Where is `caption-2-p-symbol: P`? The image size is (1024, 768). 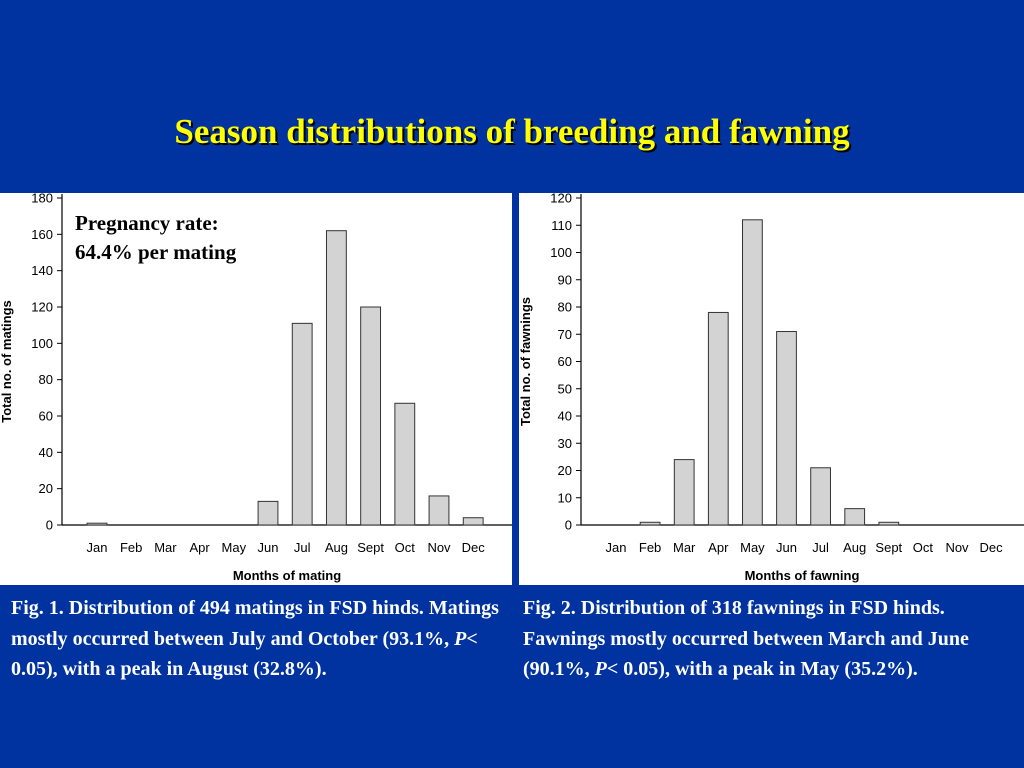 caption-2-p-symbol: P is located at coordinates (600, 669).